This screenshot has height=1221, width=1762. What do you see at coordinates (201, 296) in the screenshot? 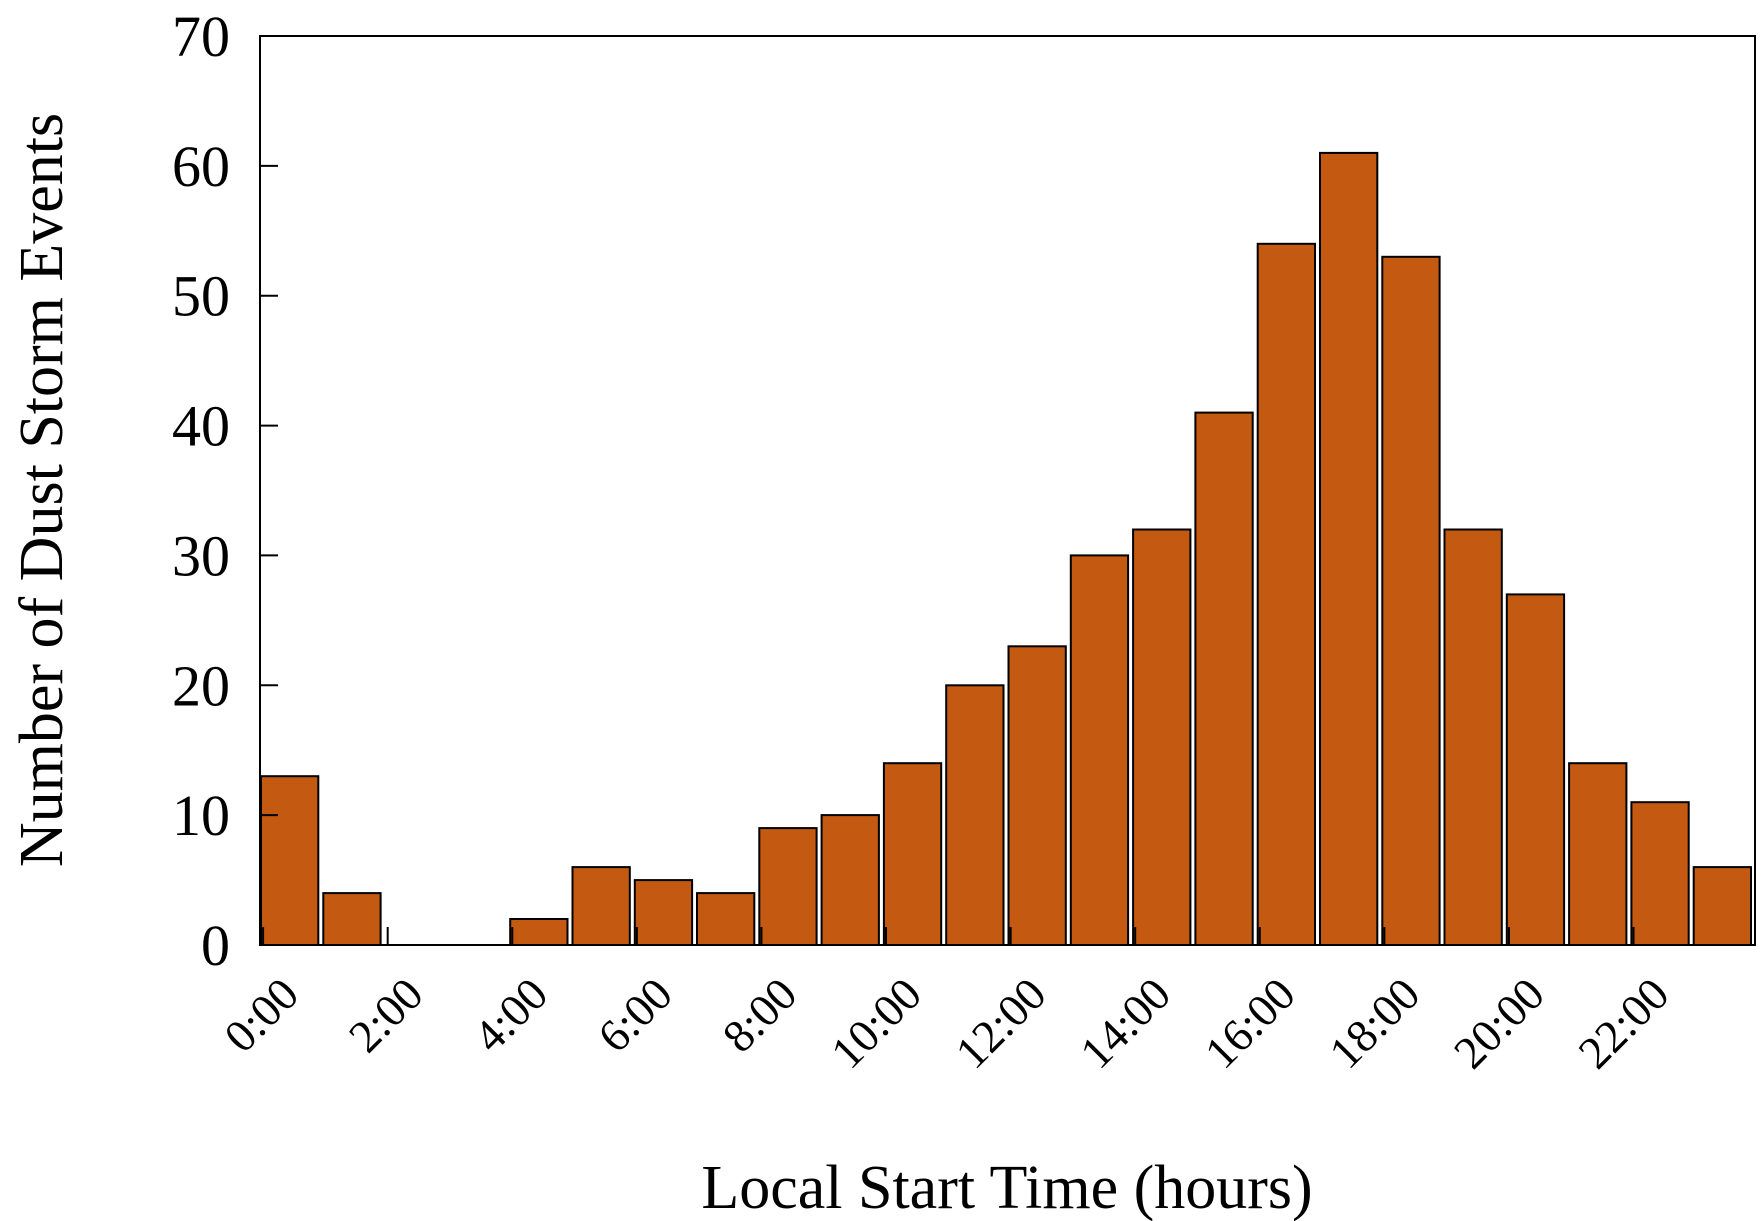
I see `y-tick-label: 50` at bounding box center [201, 296].